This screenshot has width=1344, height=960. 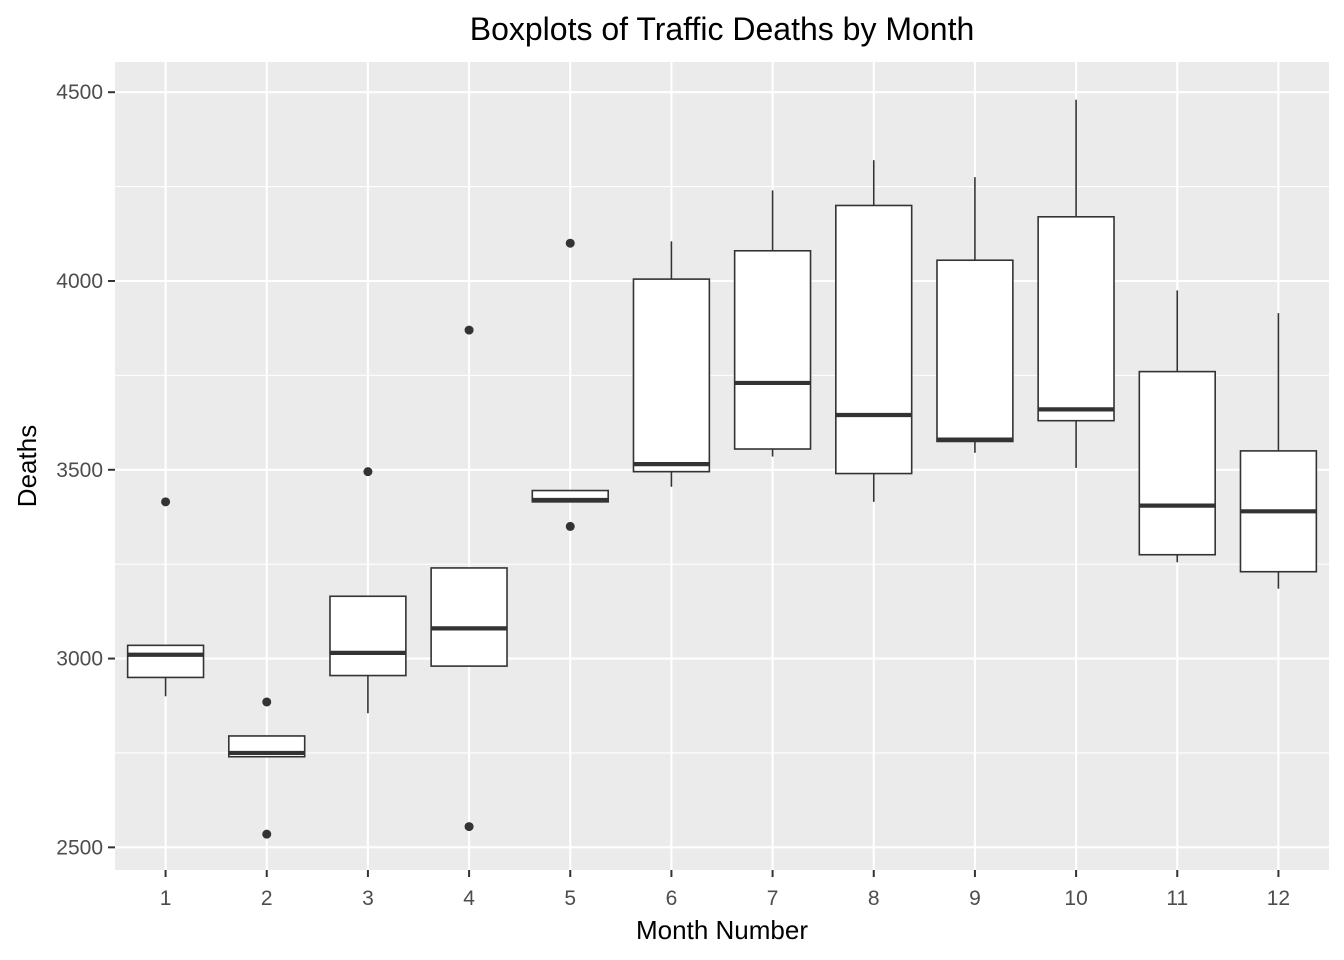 What do you see at coordinates (1278, 898) in the screenshot?
I see `x-tick-label: 12` at bounding box center [1278, 898].